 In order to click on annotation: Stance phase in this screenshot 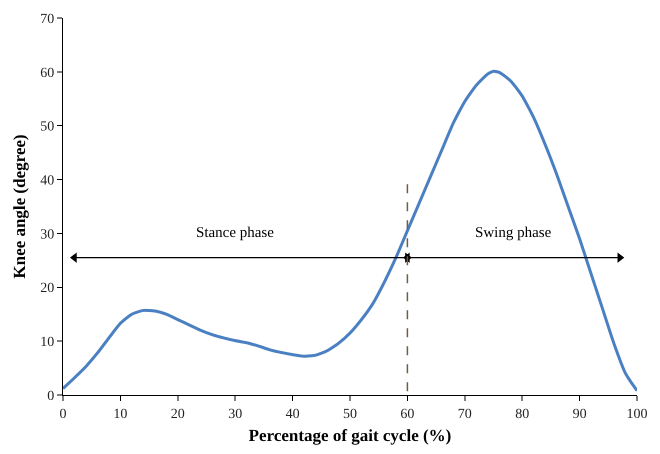, I will do `click(235, 233)`.